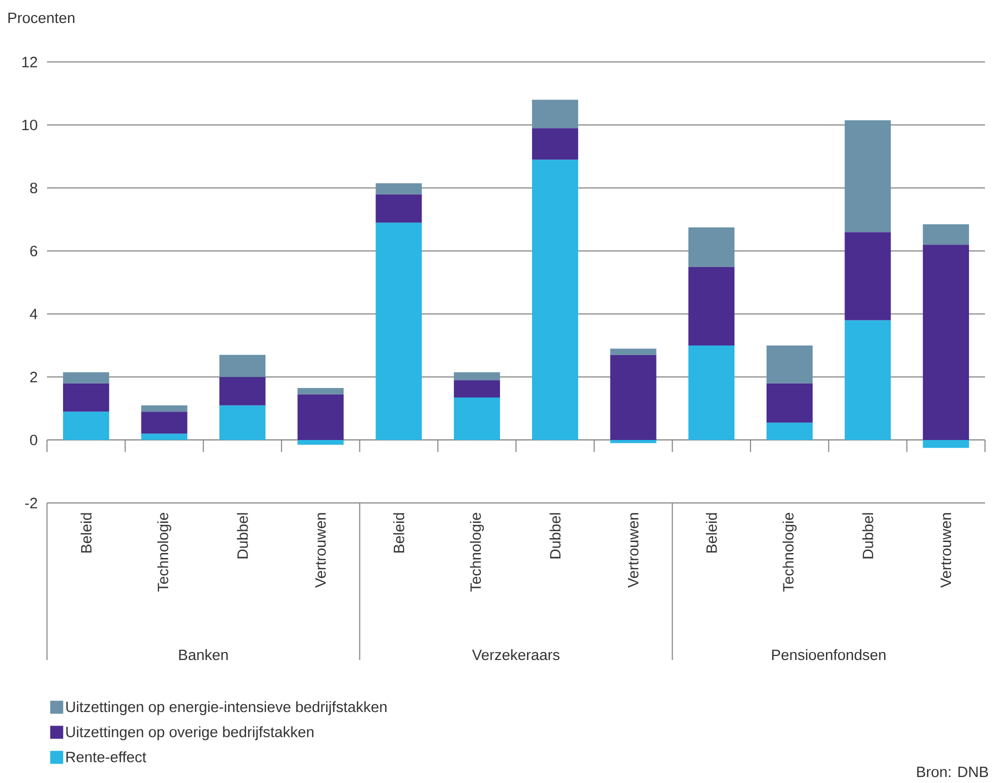 Image resolution: width=995 pixels, height=783 pixels. I want to click on y-tick-label: -2, so click(31, 503).